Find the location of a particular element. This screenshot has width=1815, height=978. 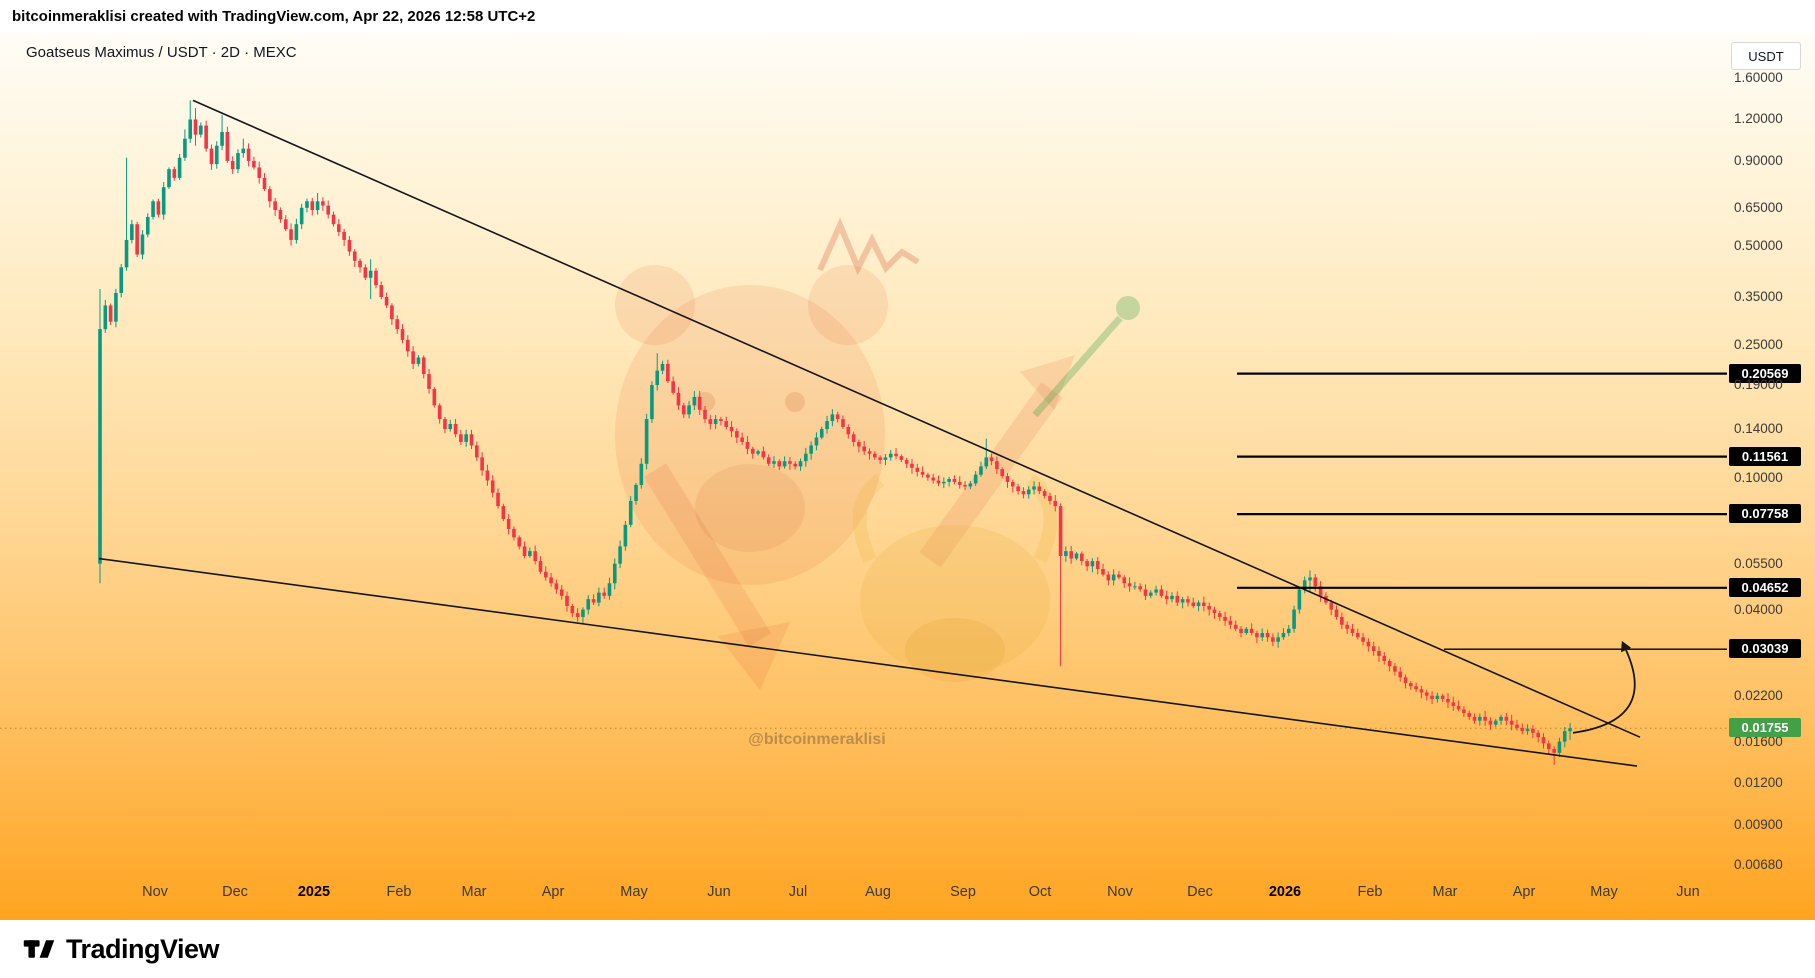

horizontal-level-lines is located at coordinates (1482, 511).